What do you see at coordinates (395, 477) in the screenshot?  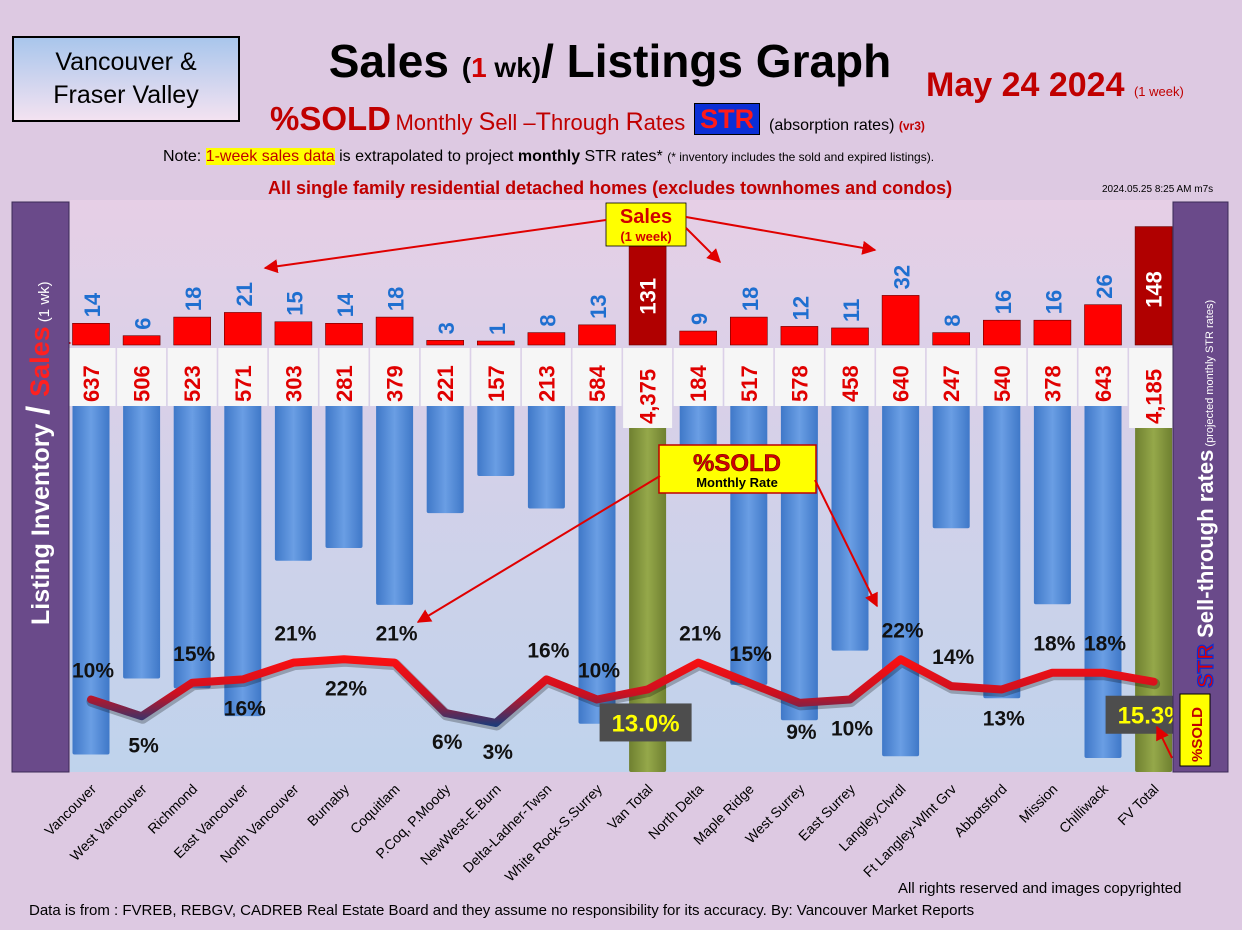 I see `inventory-bar-coquitlam` at bounding box center [395, 477].